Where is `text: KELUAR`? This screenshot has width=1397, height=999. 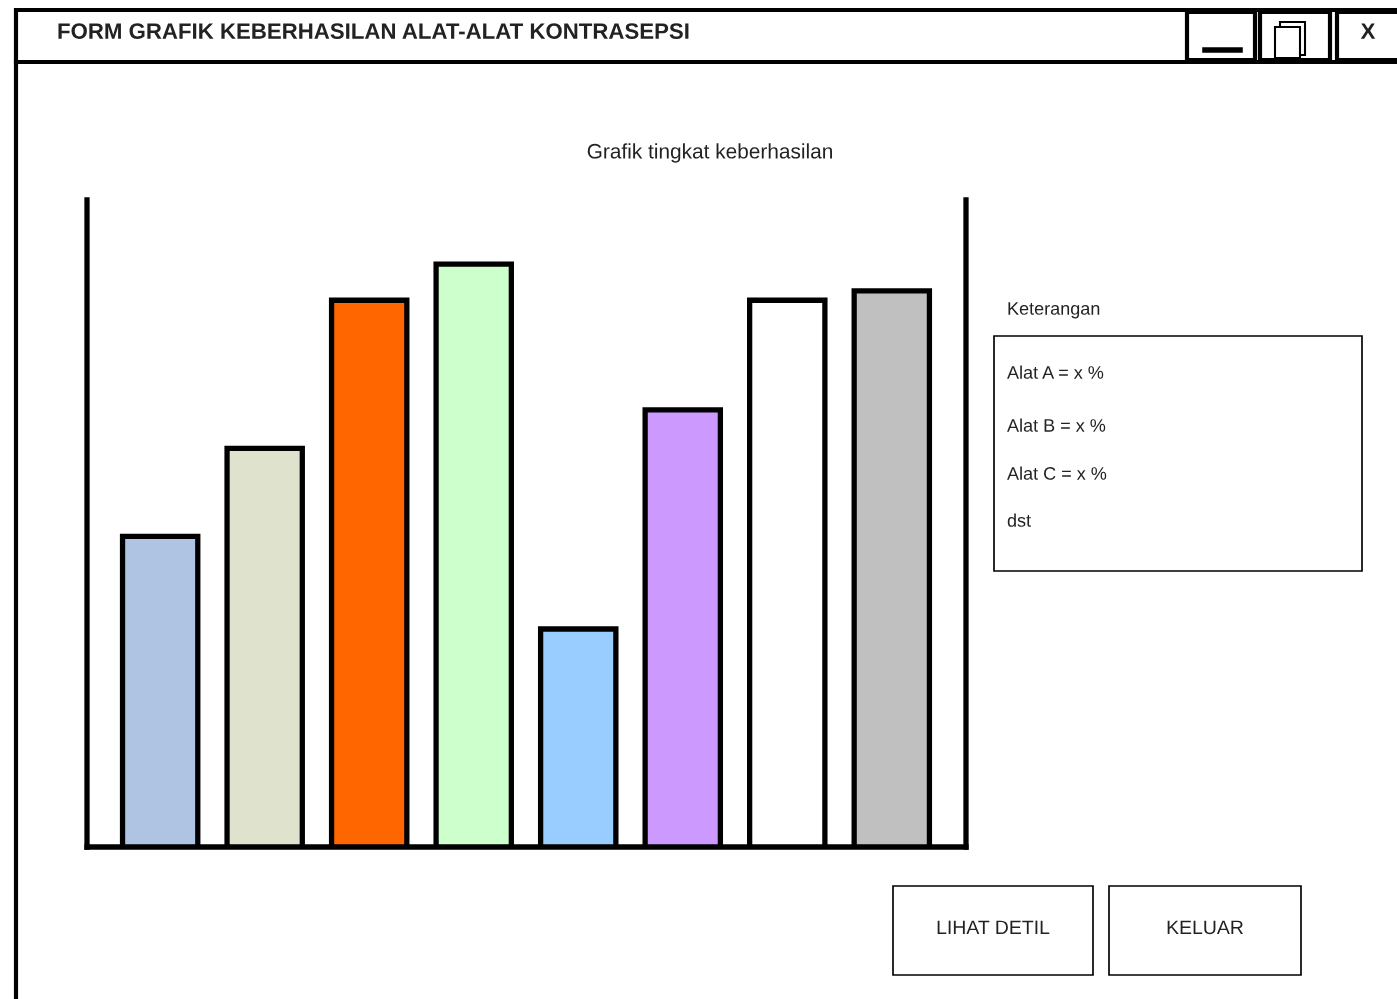
text: KELUAR is located at coordinates (1205, 927).